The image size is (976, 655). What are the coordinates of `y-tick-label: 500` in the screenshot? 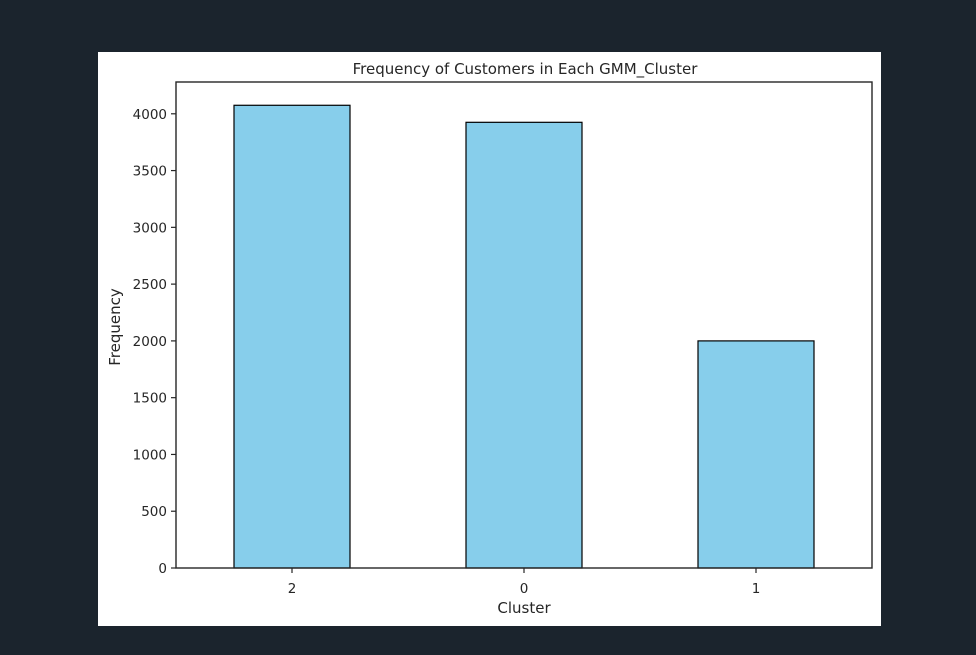 It's located at (154, 512).